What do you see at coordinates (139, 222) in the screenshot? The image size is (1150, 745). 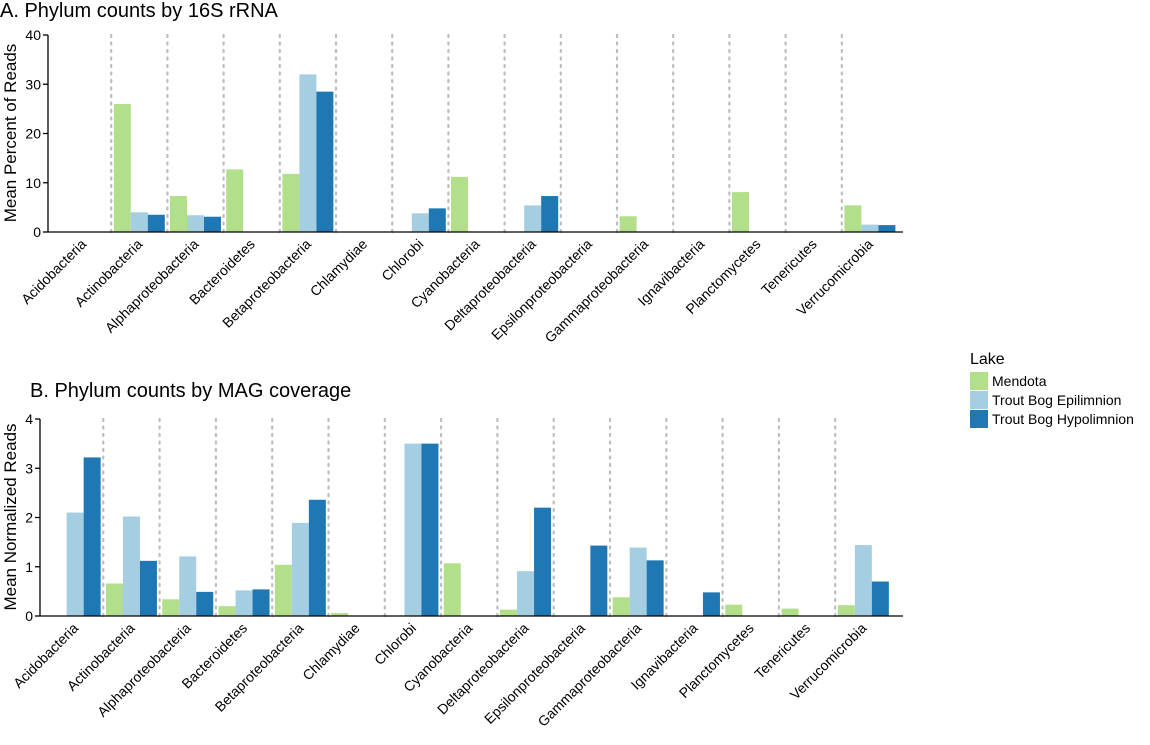 I see `panel-a-bar-trout-bog-epilimnion-actinobacteria` at bounding box center [139, 222].